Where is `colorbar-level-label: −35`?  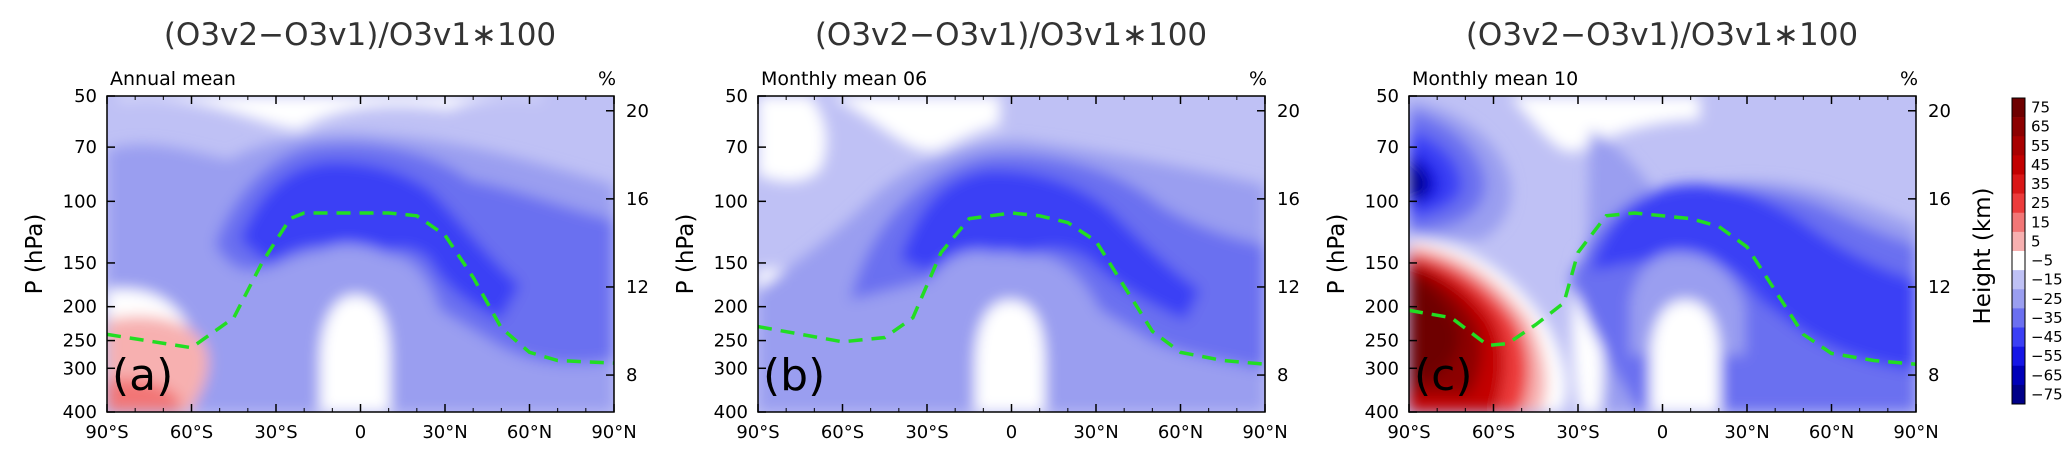 colorbar-level-label: −35 is located at coordinates (2047, 318).